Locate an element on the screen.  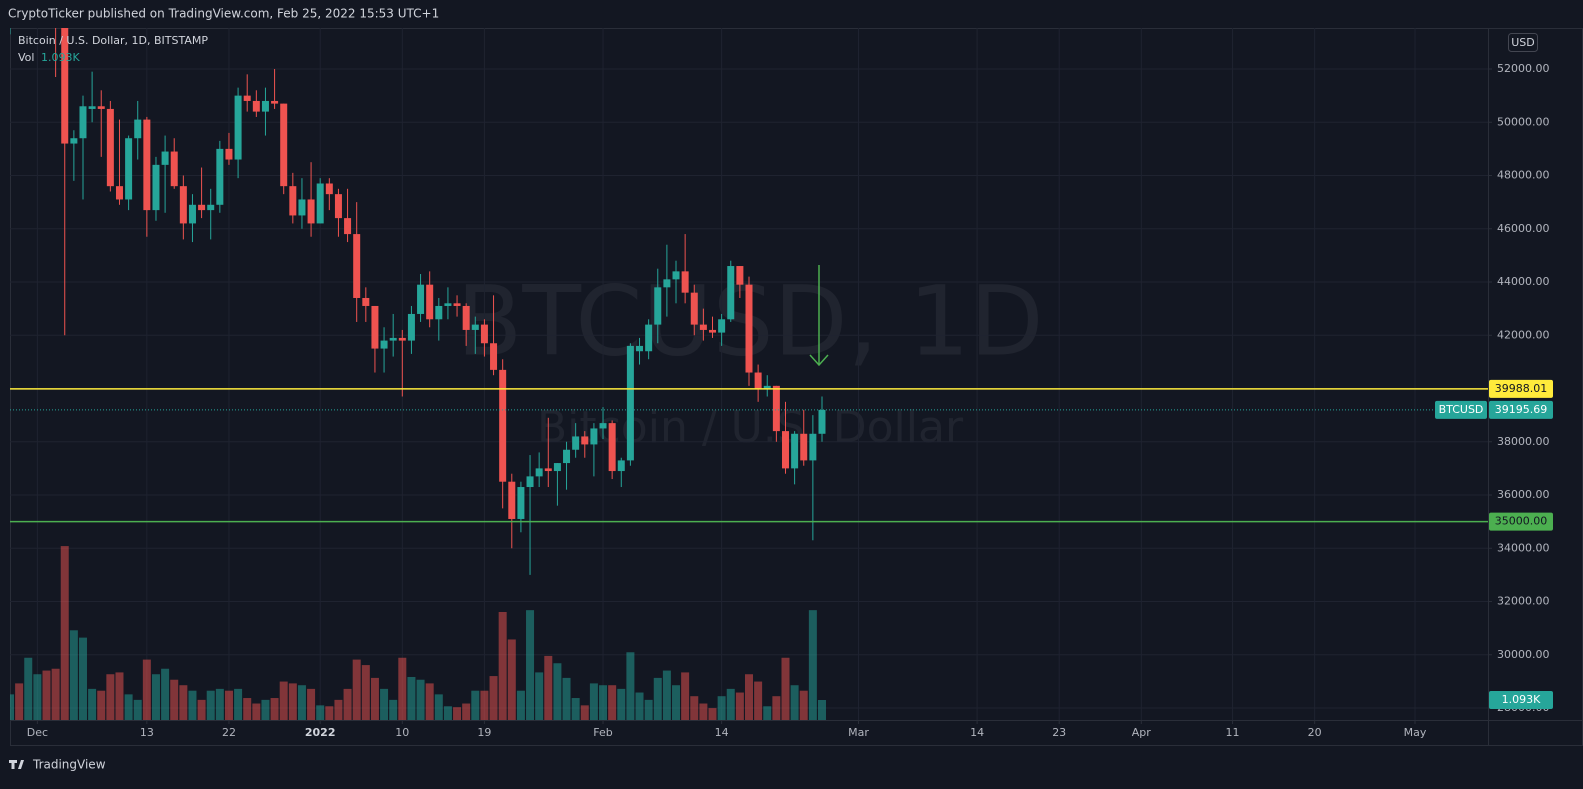
volume-tag is located at coordinates (1521, 699).